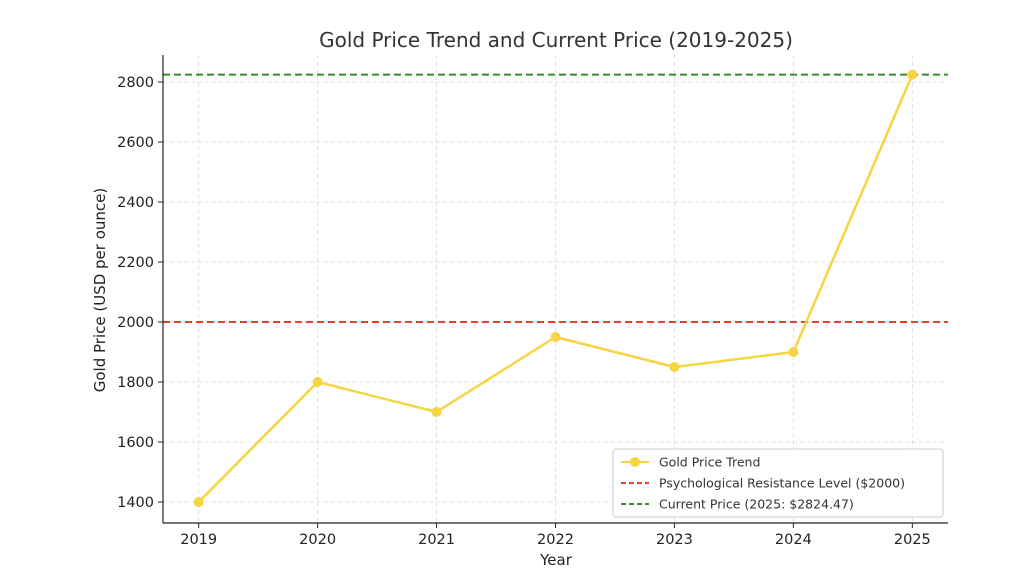 This screenshot has width=1024, height=580. Describe the element at coordinates (793, 540) in the screenshot. I see `x-tick-label: 2024` at that location.